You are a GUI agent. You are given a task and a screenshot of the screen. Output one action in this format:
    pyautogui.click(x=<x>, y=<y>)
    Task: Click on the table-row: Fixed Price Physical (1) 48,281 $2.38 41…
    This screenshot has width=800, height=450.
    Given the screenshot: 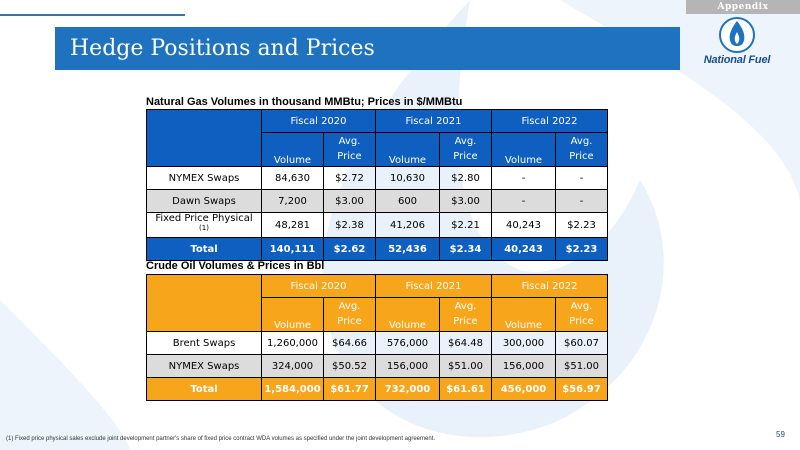 What is the action you would take?
    pyautogui.click(x=377, y=225)
    